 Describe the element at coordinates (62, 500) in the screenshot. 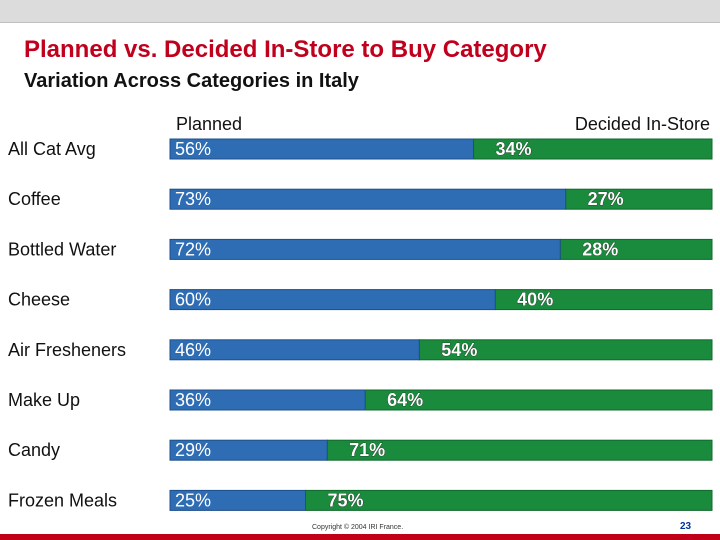

I see `category-label: Frozen Meals` at that location.